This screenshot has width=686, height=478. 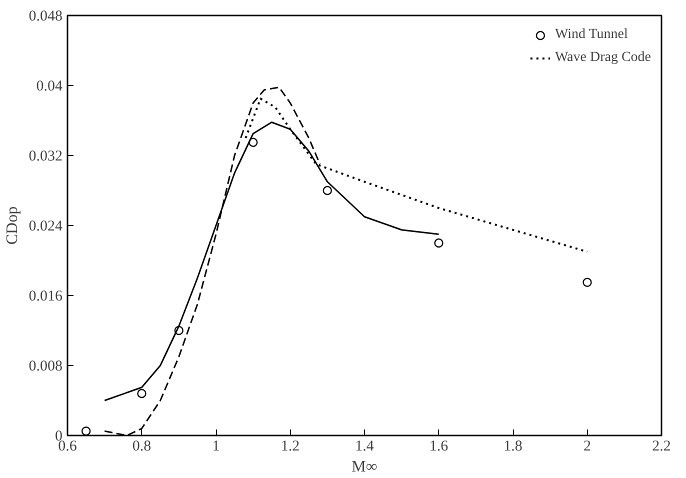 What do you see at coordinates (602, 58) in the screenshot?
I see `legend-label: Wave Drag Code` at bounding box center [602, 58].